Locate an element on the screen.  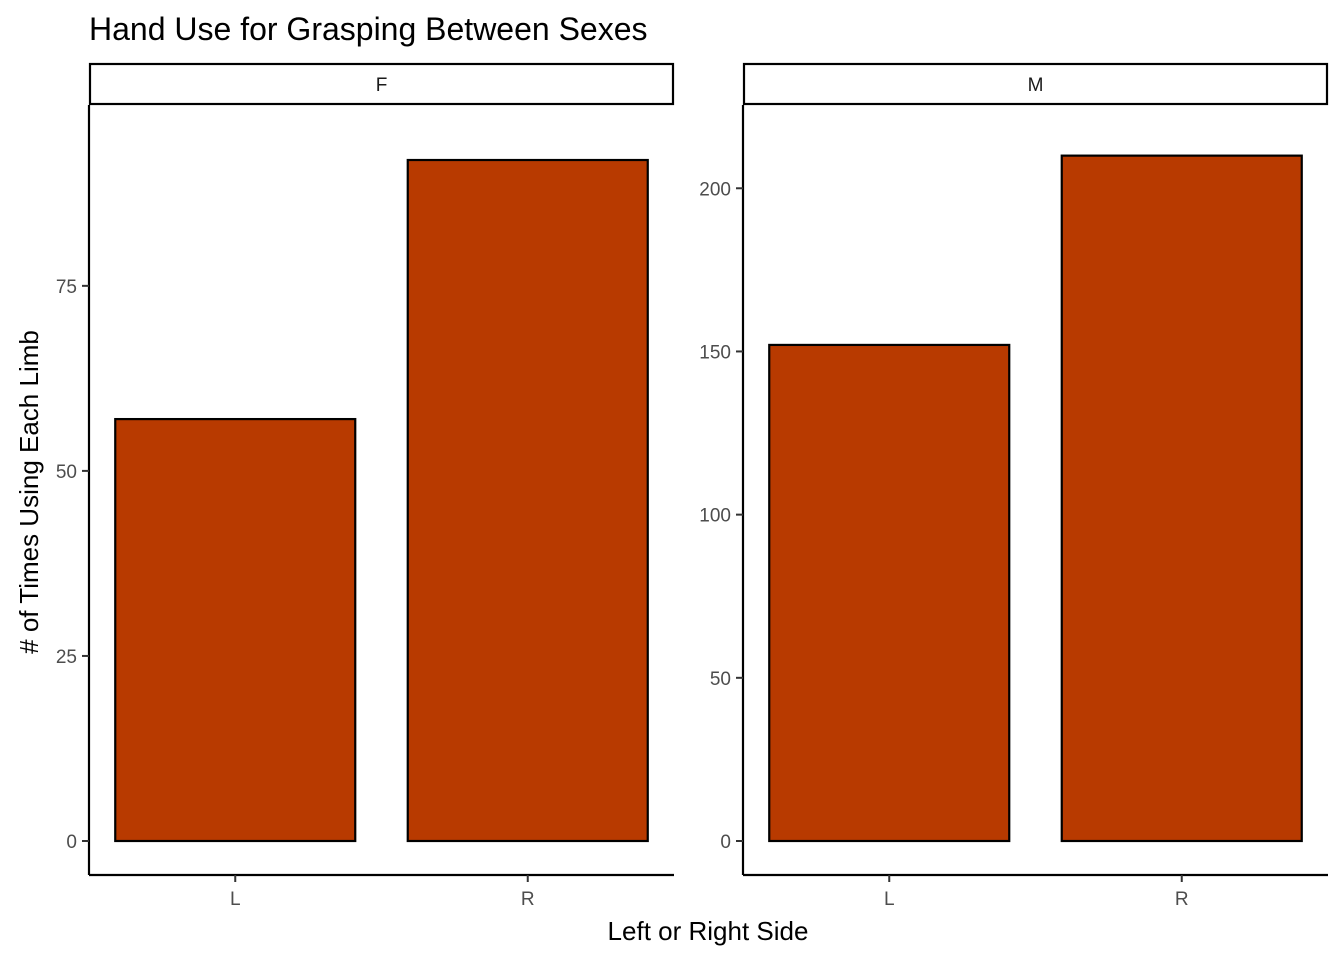
strip-label: F is located at coordinates (382, 85).